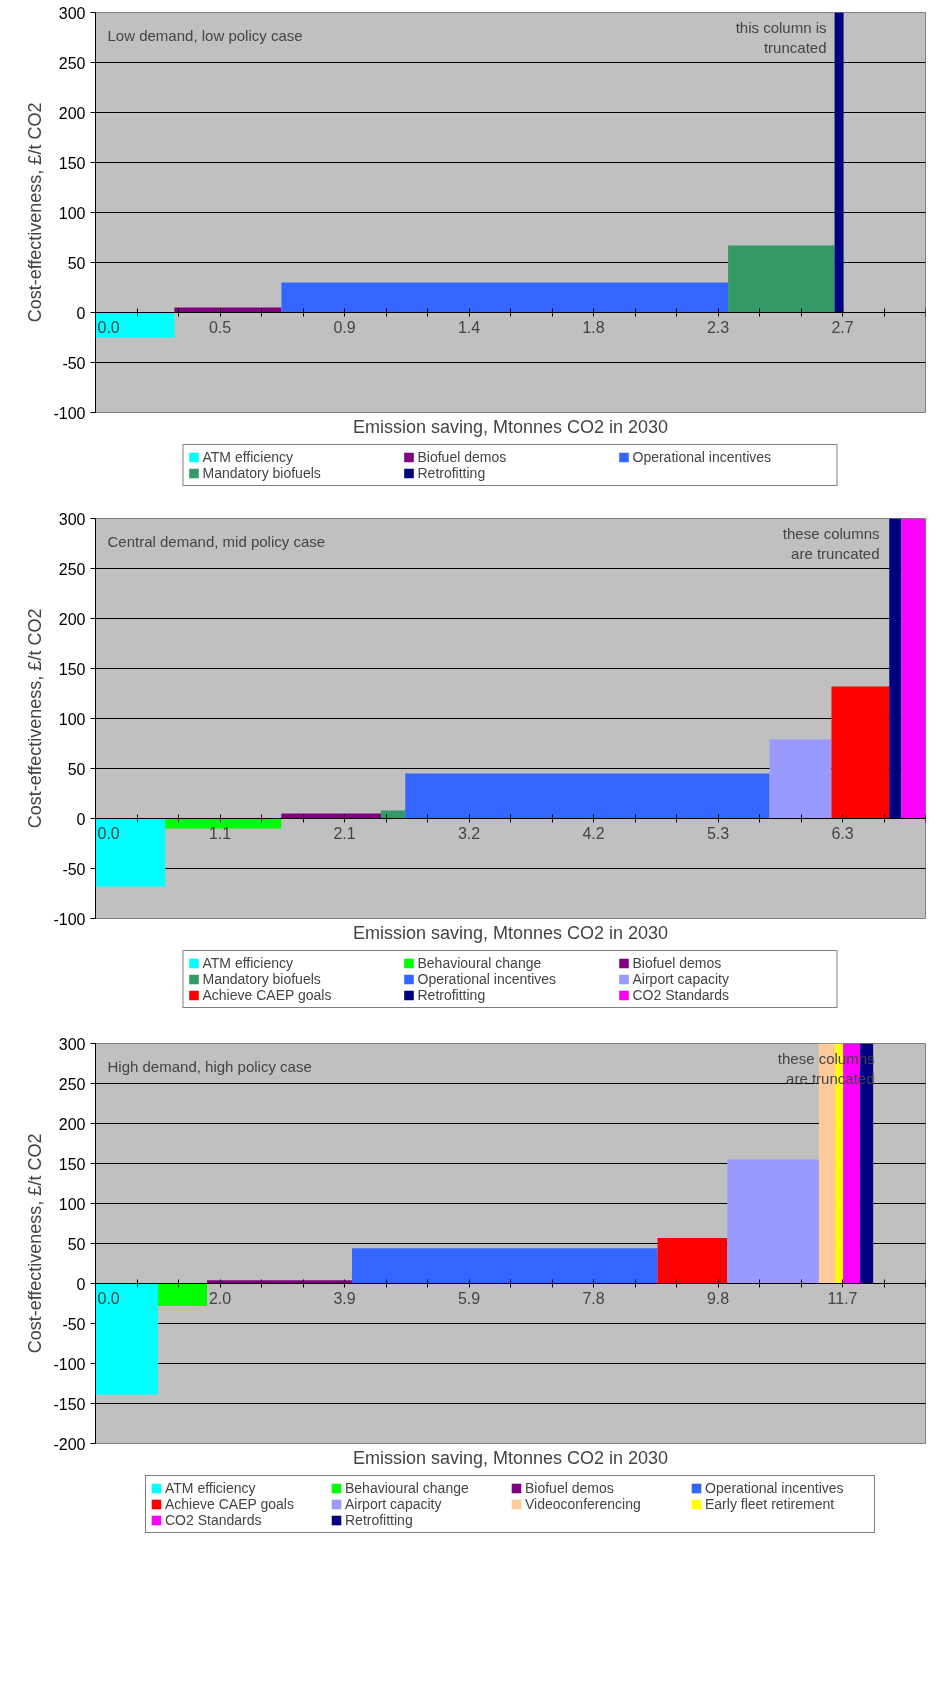 This screenshot has width=937, height=1691. Describe the element at coordinates (344, 833) in the screenshot. I see `x-tick-label: 2.1` at that location.